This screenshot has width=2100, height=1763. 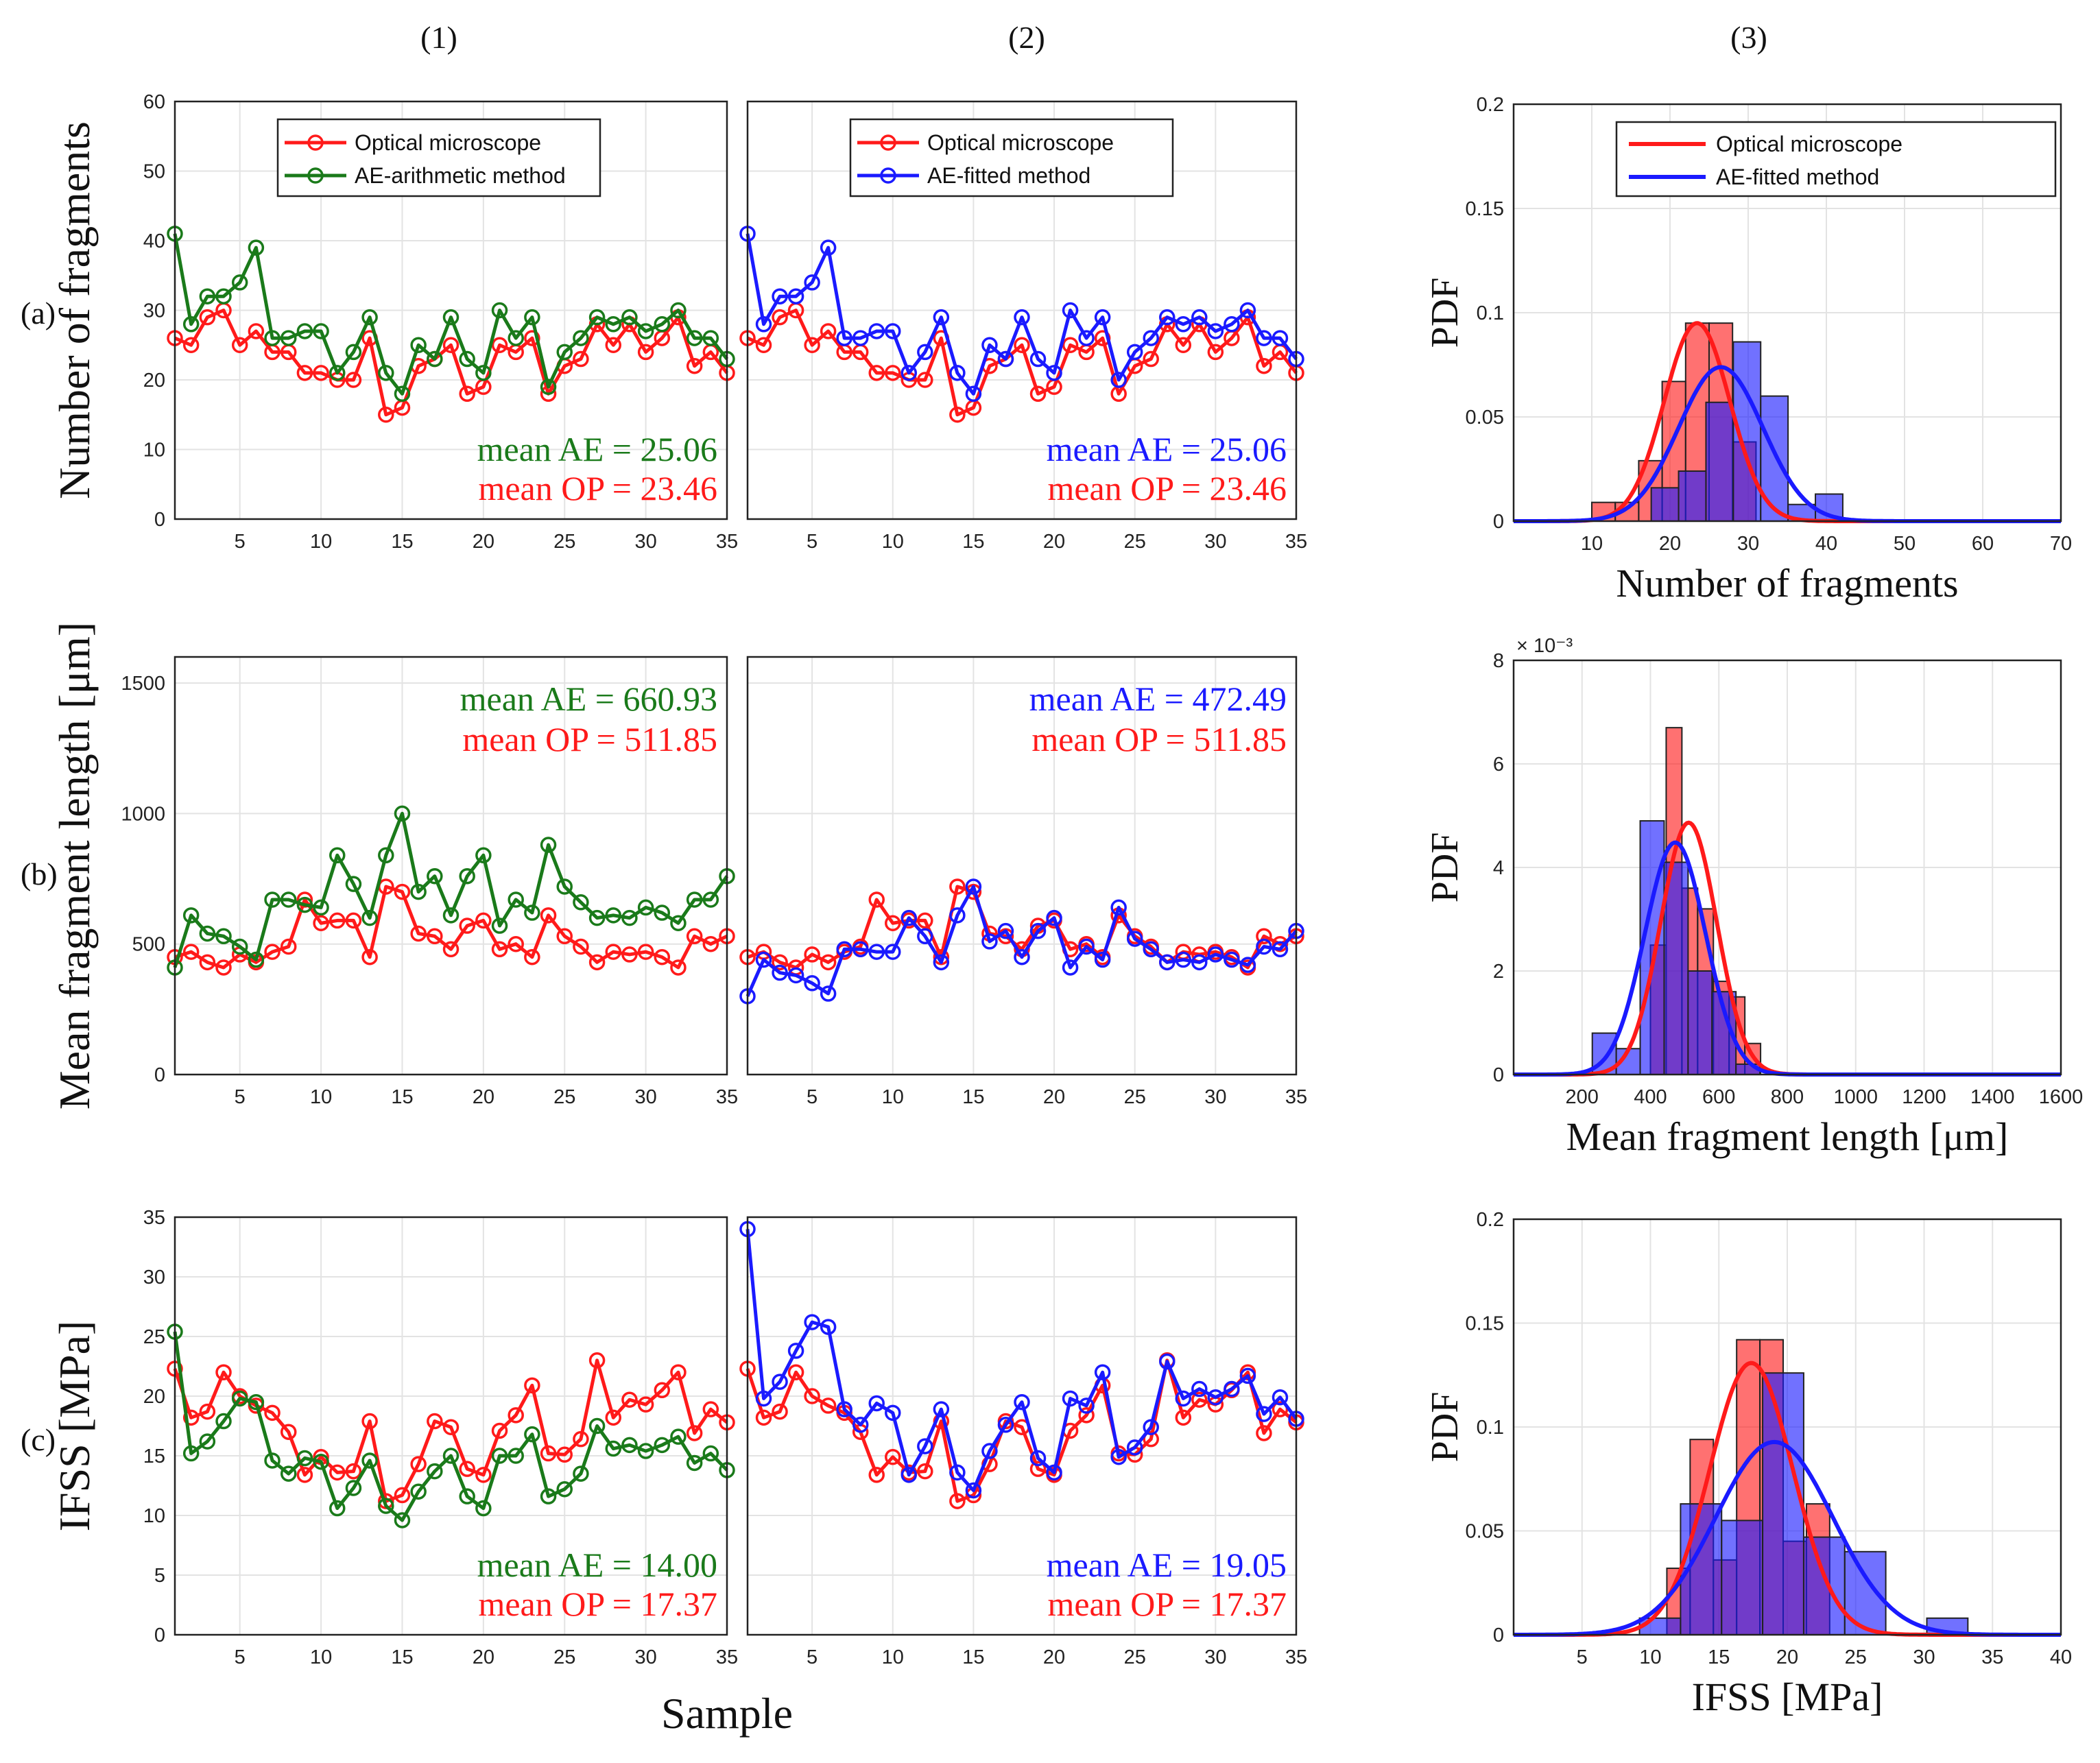 I want to click on histogram-bar-ae_fitted, so click(x=1824, y=1586).